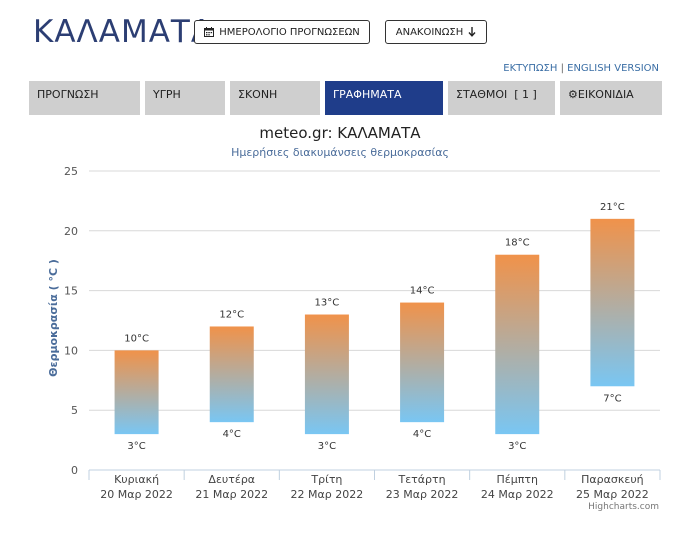  What do you see at coordinates (327, 494) in the screenshot?
I see `x-tick-date-label: 22 Μαρ 2022` at bounding box center [327, 494].